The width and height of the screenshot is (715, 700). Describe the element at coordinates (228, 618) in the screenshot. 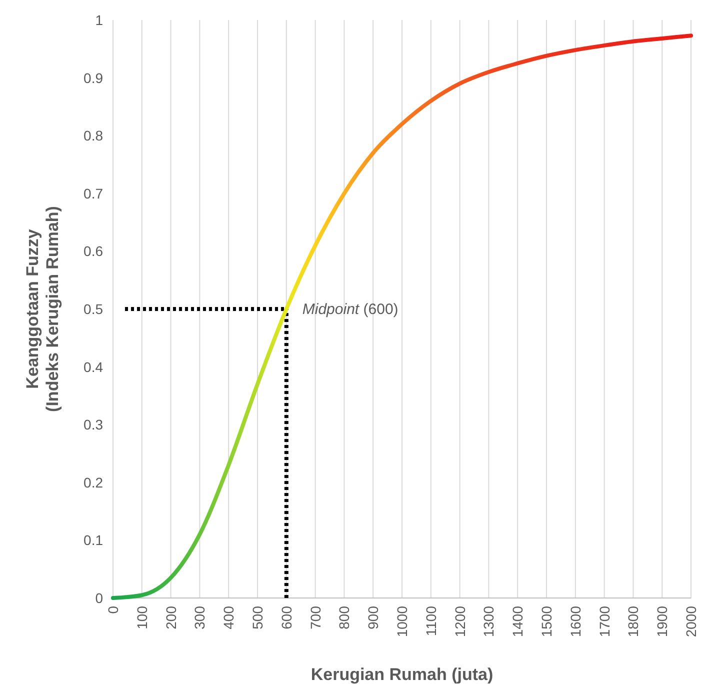

I see `x-tick-label: 400` at that location.